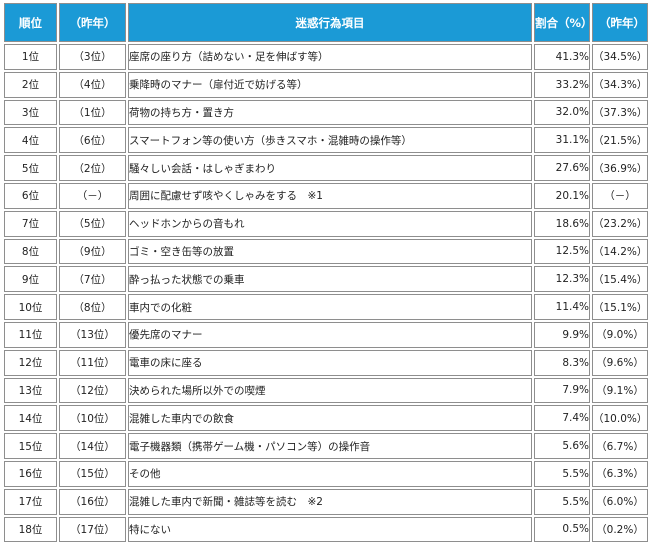  I want to click on cell-item: その他, so click(330, 473).